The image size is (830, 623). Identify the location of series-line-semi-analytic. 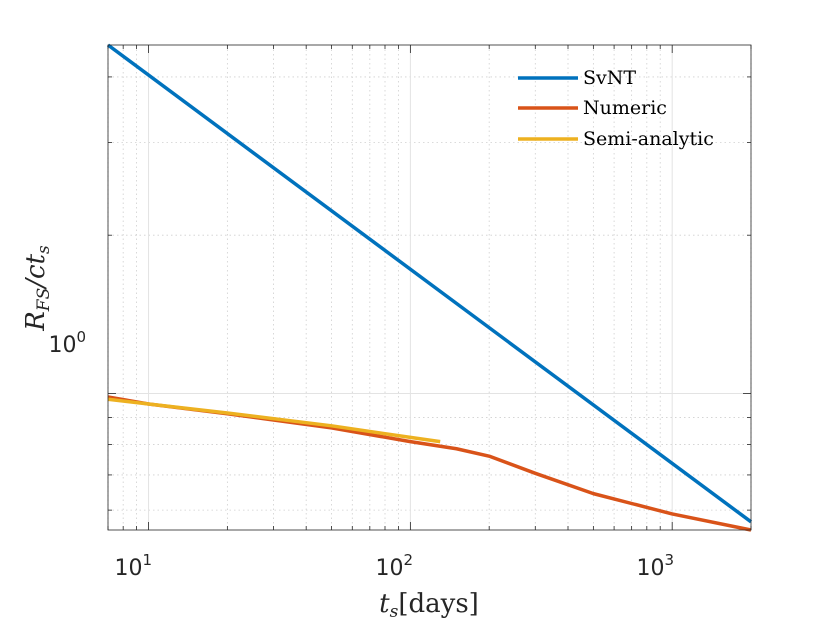
(274, 420).